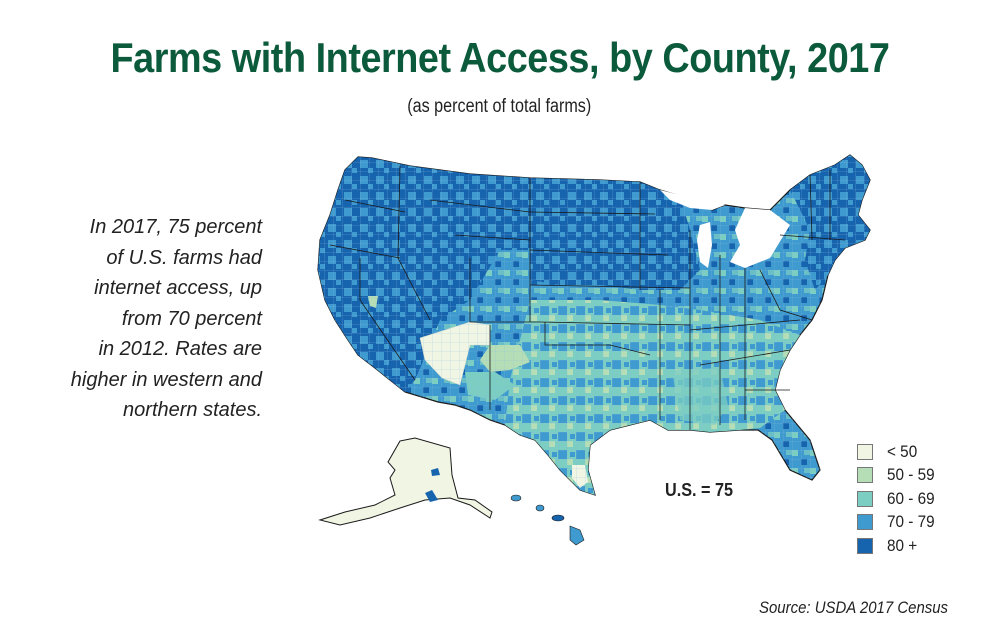 The image size is (1000, 631). What do you see at coordinates (405, 481) in the screenshot?
I see `alaska` at bounding box center [405, 481].